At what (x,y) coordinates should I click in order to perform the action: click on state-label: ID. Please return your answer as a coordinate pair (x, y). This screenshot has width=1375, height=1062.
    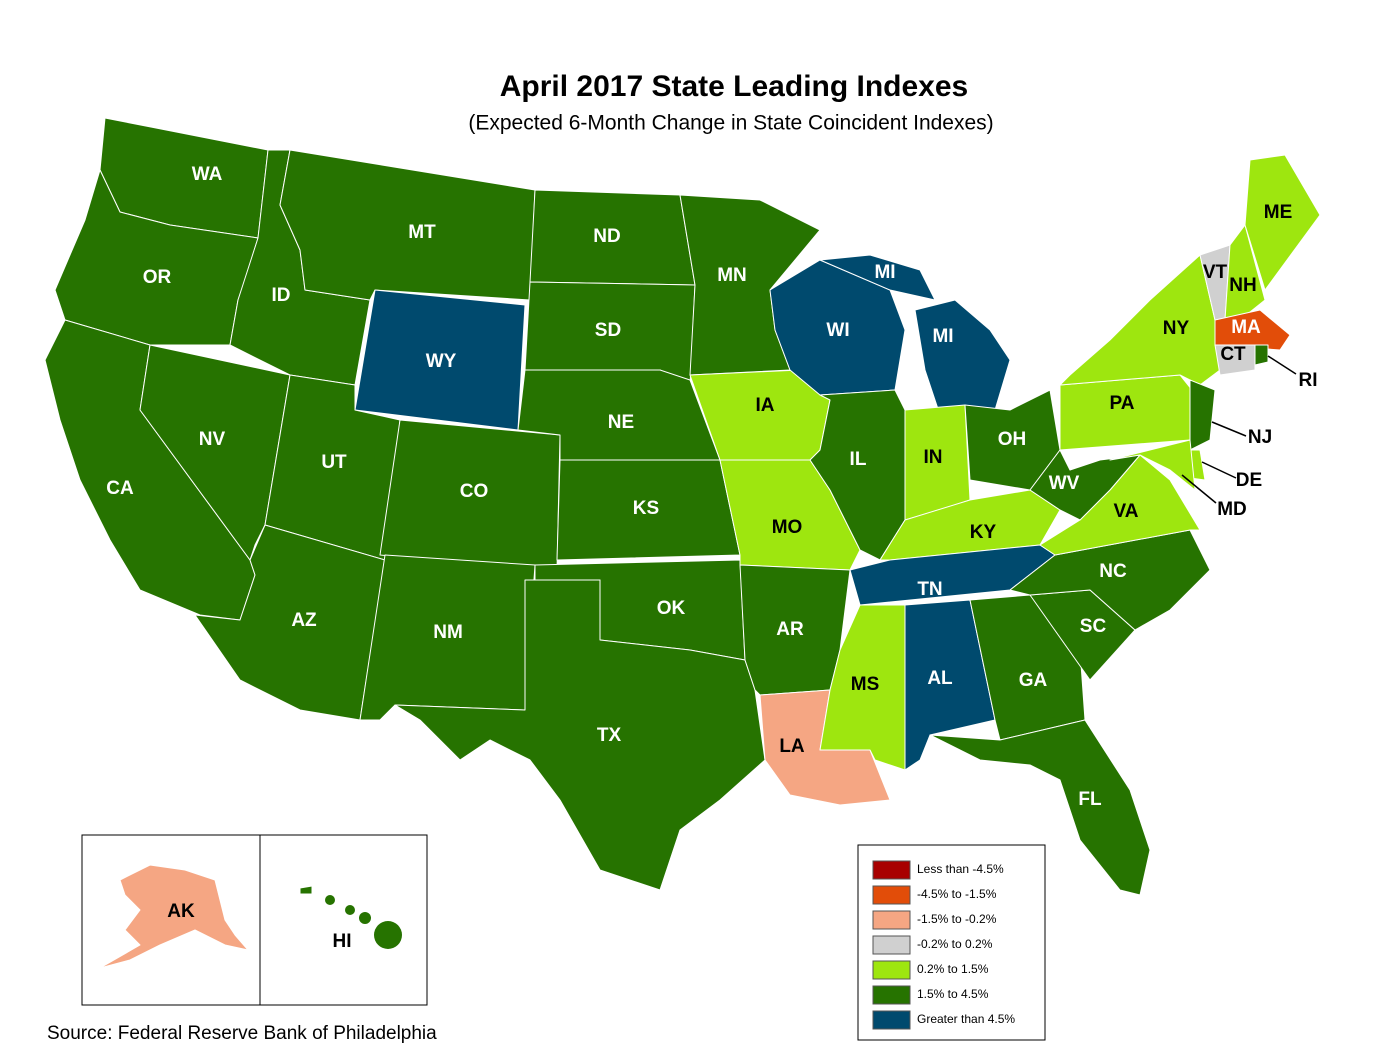
    Looking at the image, I should click on (281, 295).